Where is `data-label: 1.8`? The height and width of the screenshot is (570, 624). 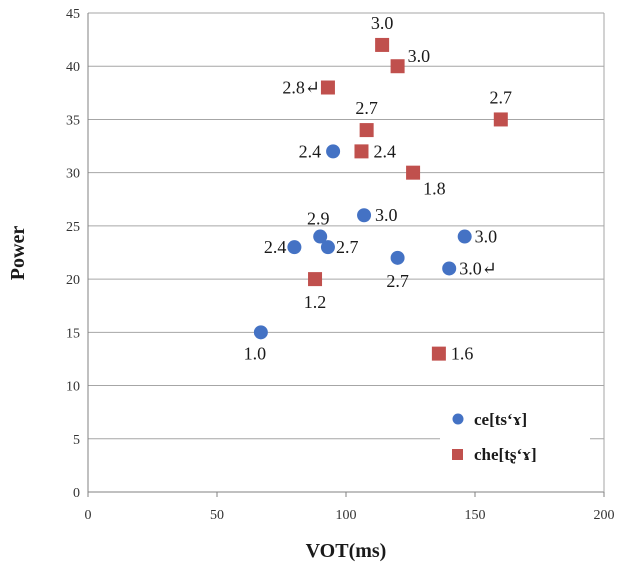
data-label: 1.8 is located at coordinates (434, 189).